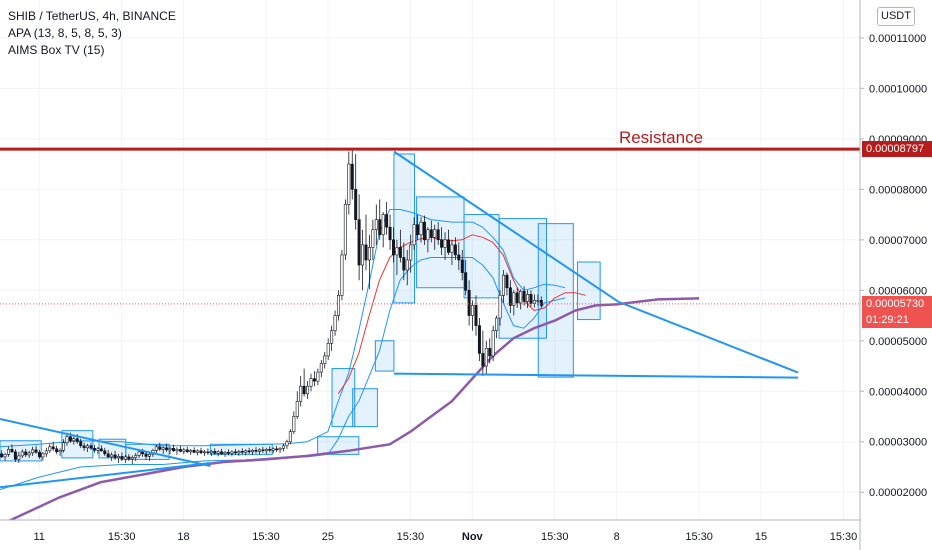  What do you see at coordinates (661, 137) in the screenshot?
I see `resistance-label: Resistance` at bounding box center [661, 137].